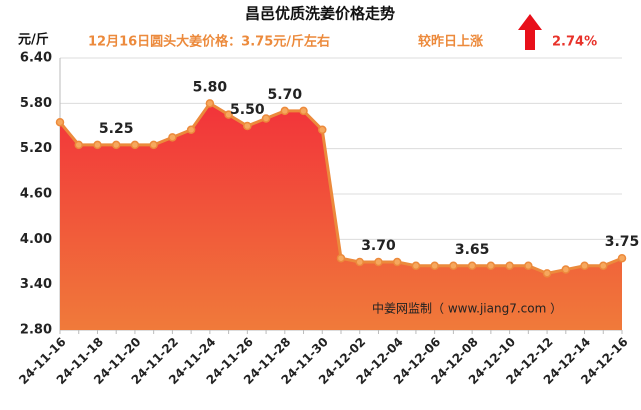  What do you see at coordinates (285, 95) in the screenshot?
I see `value-label: 5.70` at bounding box center [285, 95].